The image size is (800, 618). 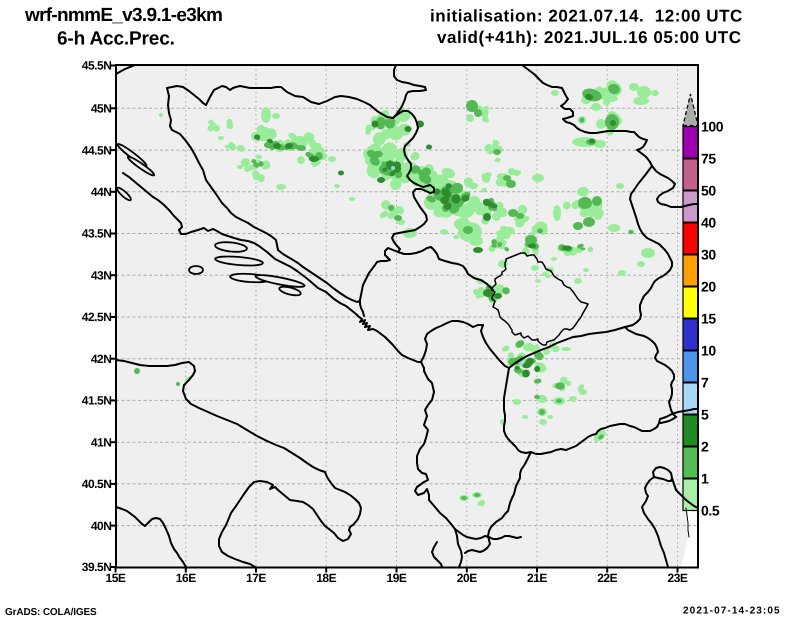 What do you see at coordinates (708, 351) in the screenshot?
I see `svg-text: 10` at bounding box center [708, 351].